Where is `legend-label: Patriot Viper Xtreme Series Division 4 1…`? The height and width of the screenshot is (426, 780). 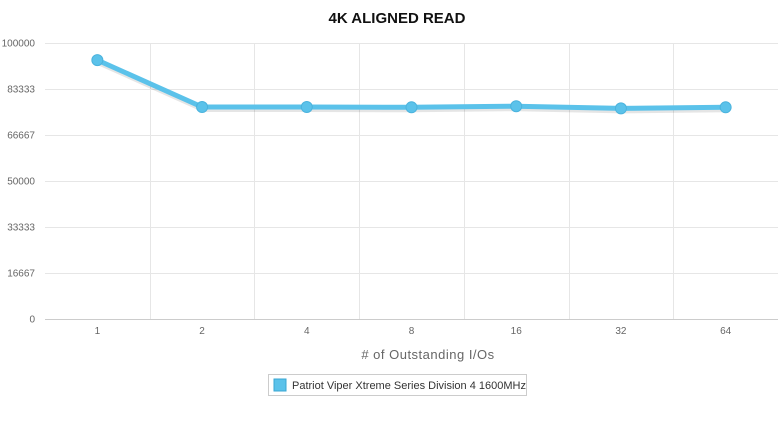
legend-label: Patriot Viper Xtreme Series Division 4 1… is located at coordinates (409, 386).